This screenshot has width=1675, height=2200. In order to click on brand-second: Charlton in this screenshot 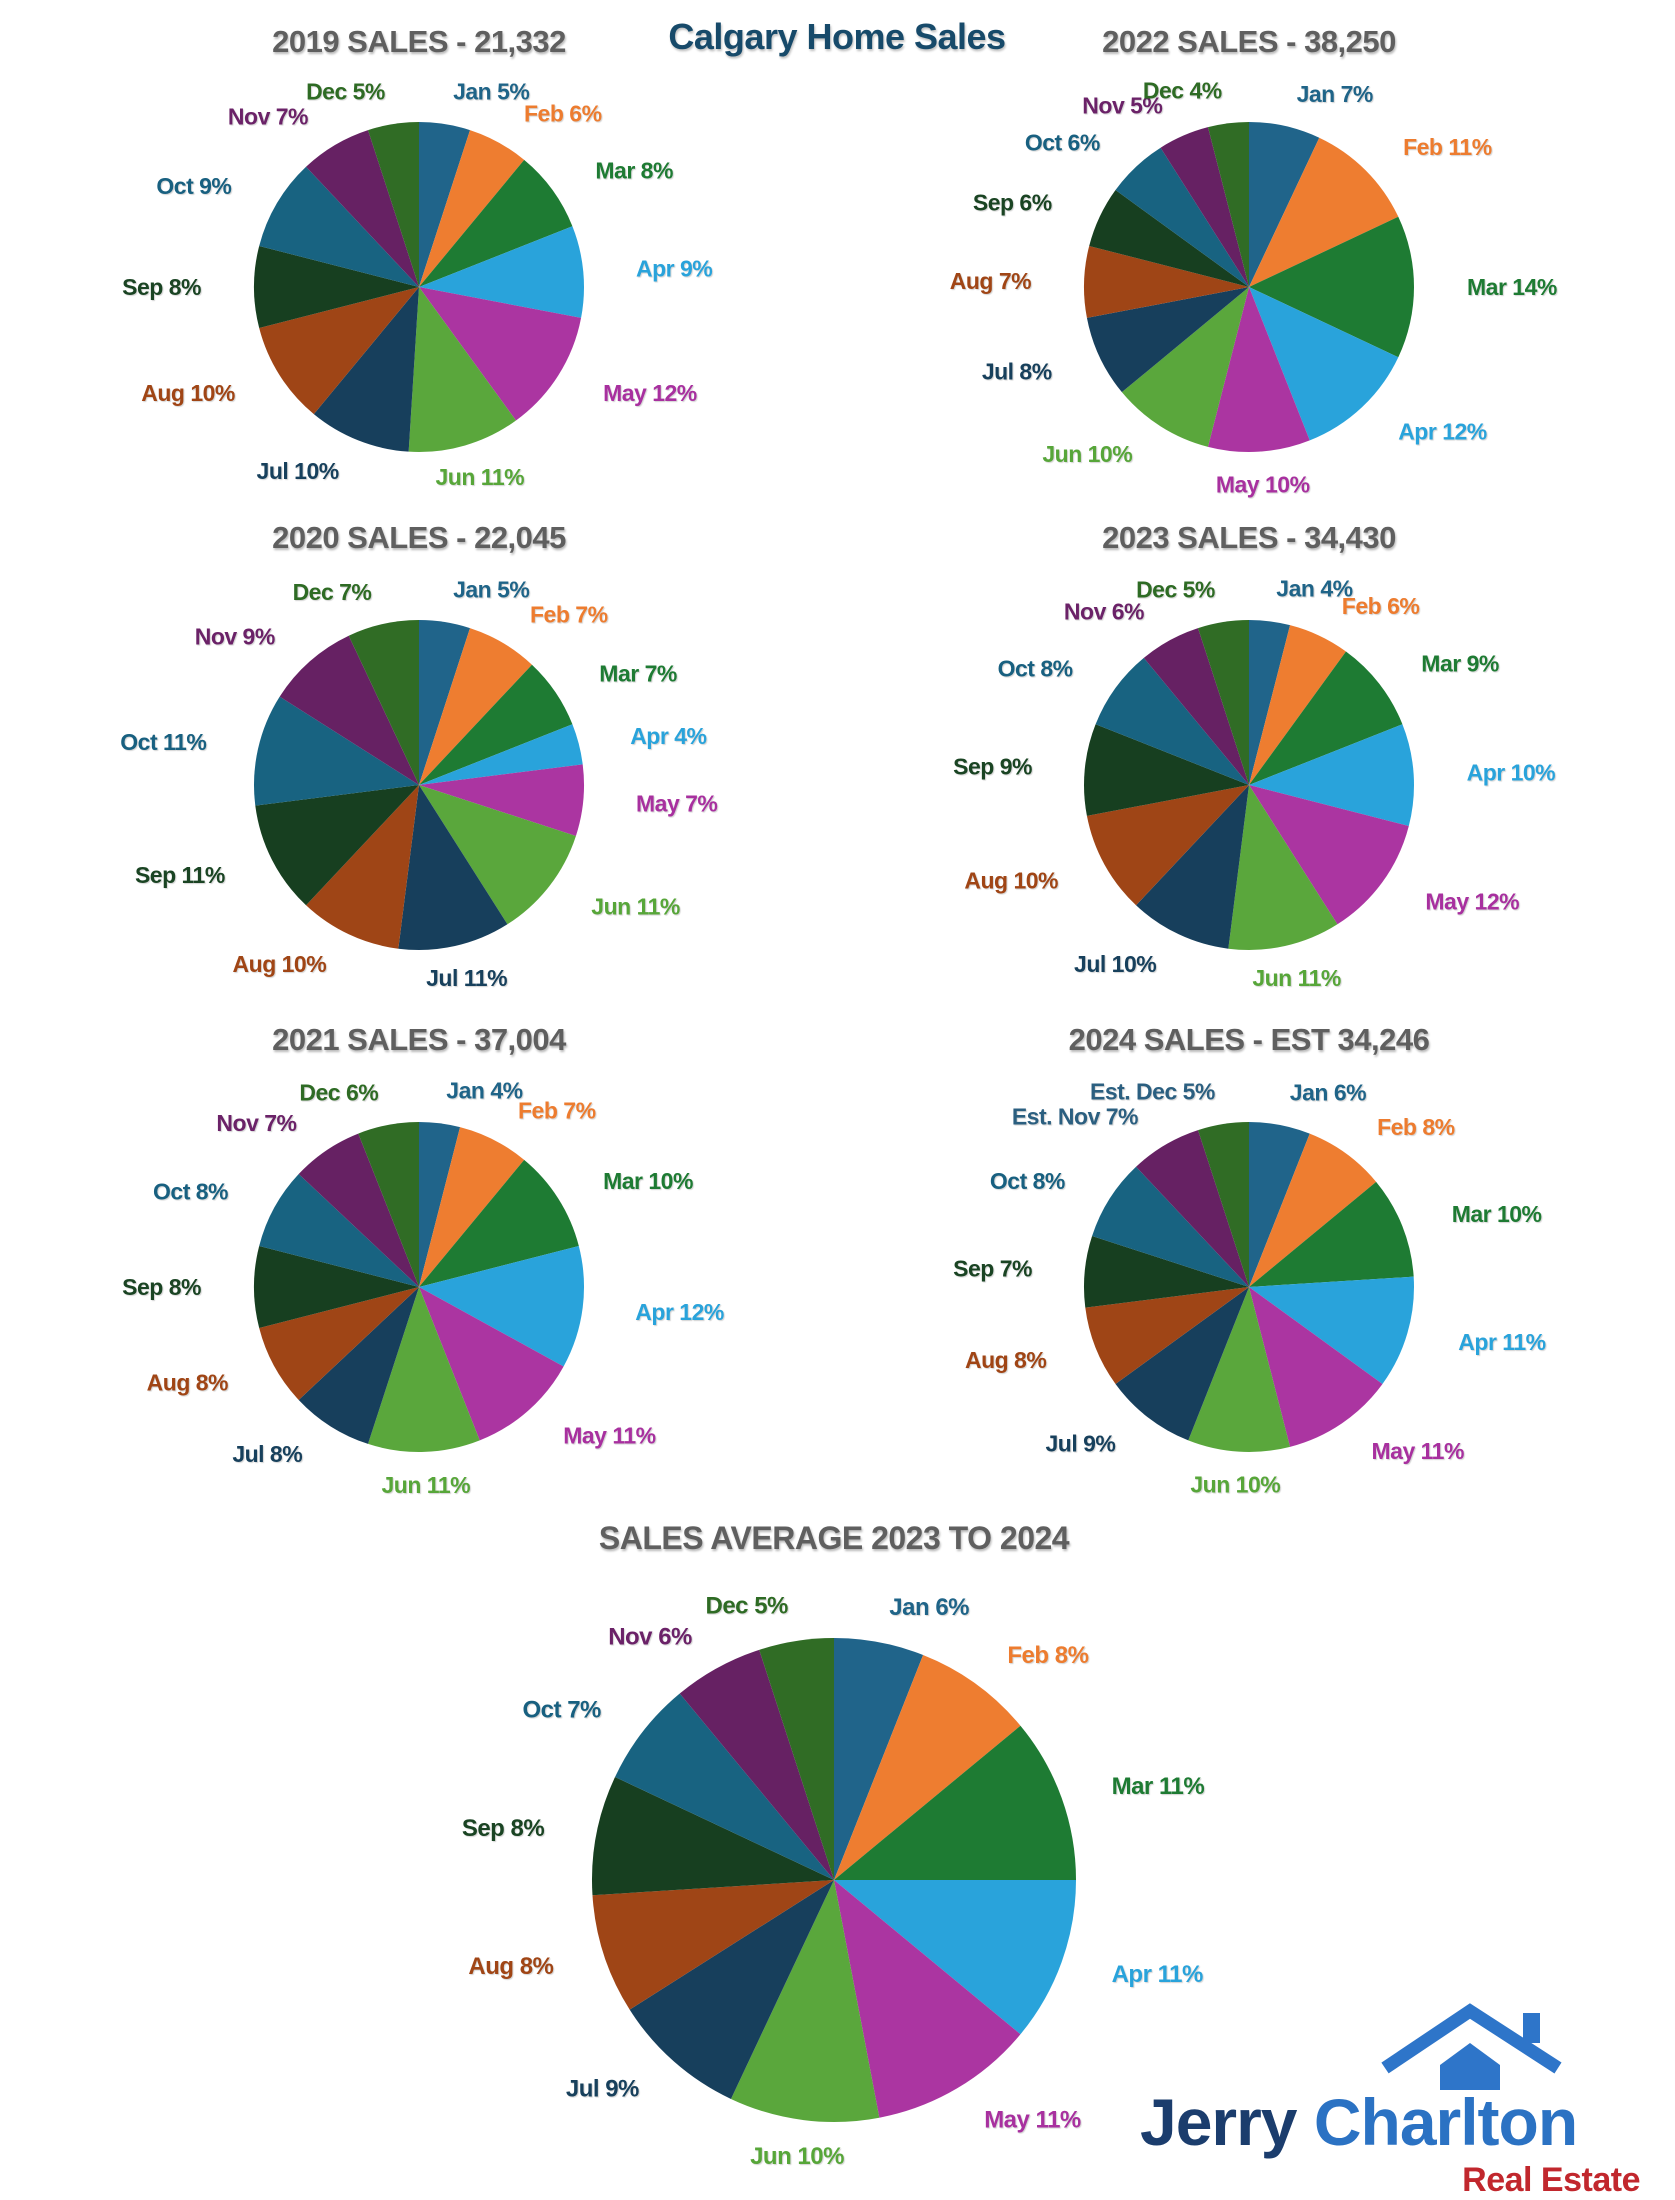, I will do `click(1445, 2122)`.